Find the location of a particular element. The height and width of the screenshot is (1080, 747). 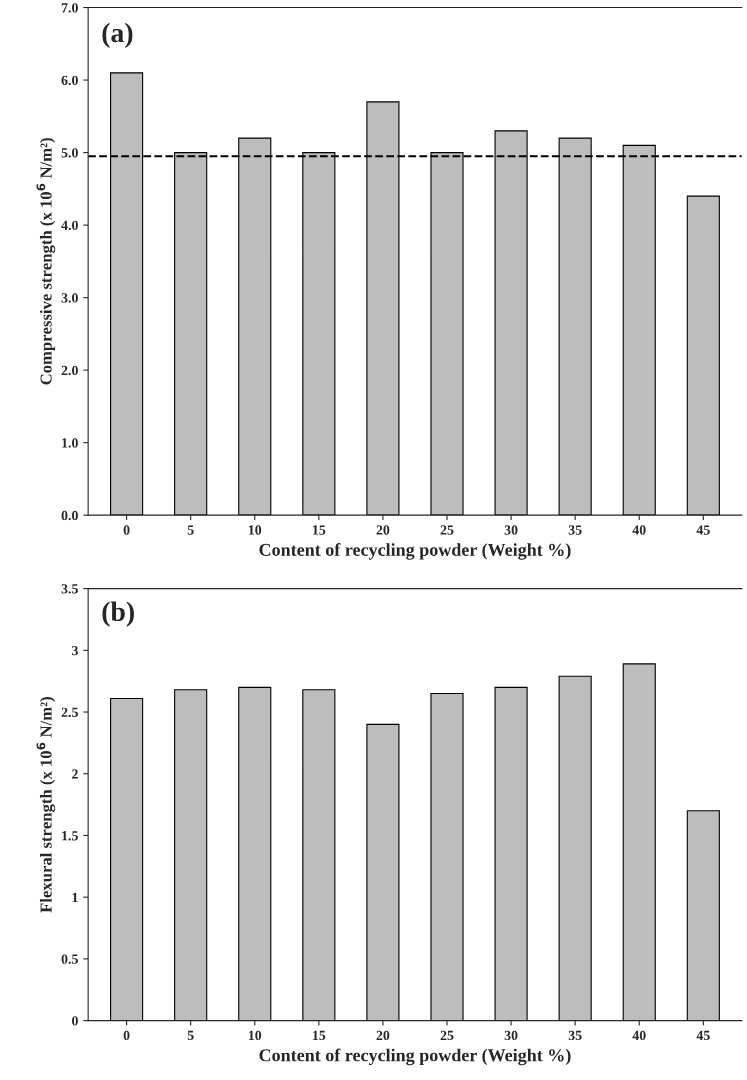

y-tick-label: 2.0 is located at coordinates (69, 370).